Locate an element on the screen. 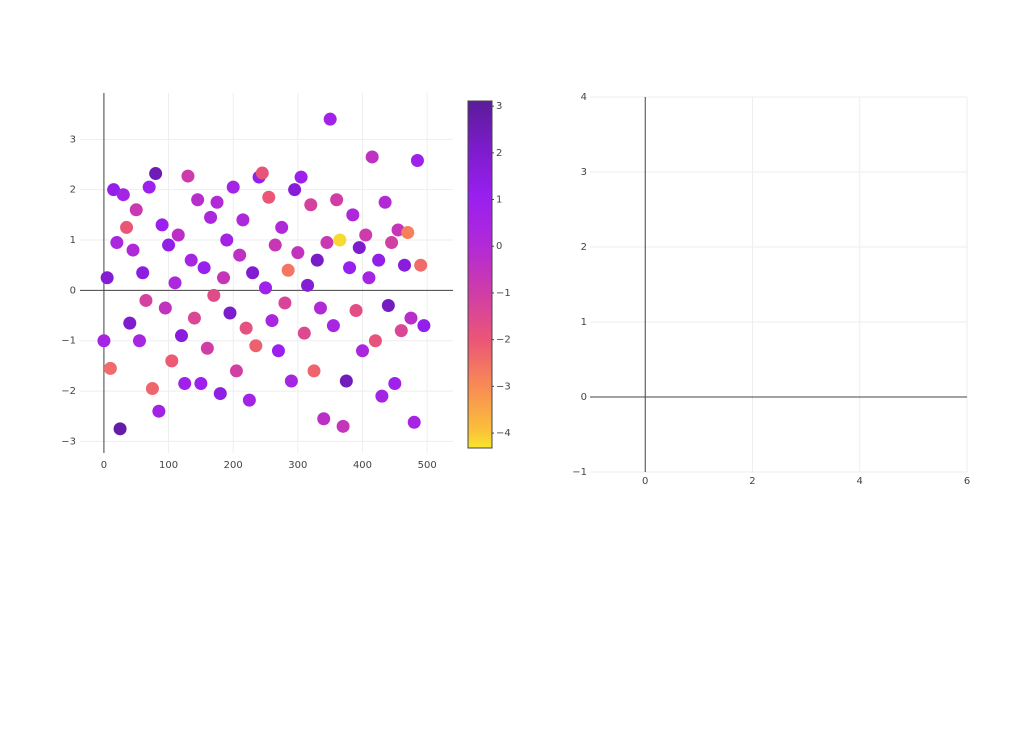 The width and height of the screenshot is (1023, 742). x-tick-label: 300 is located at coordinates (297, 465).